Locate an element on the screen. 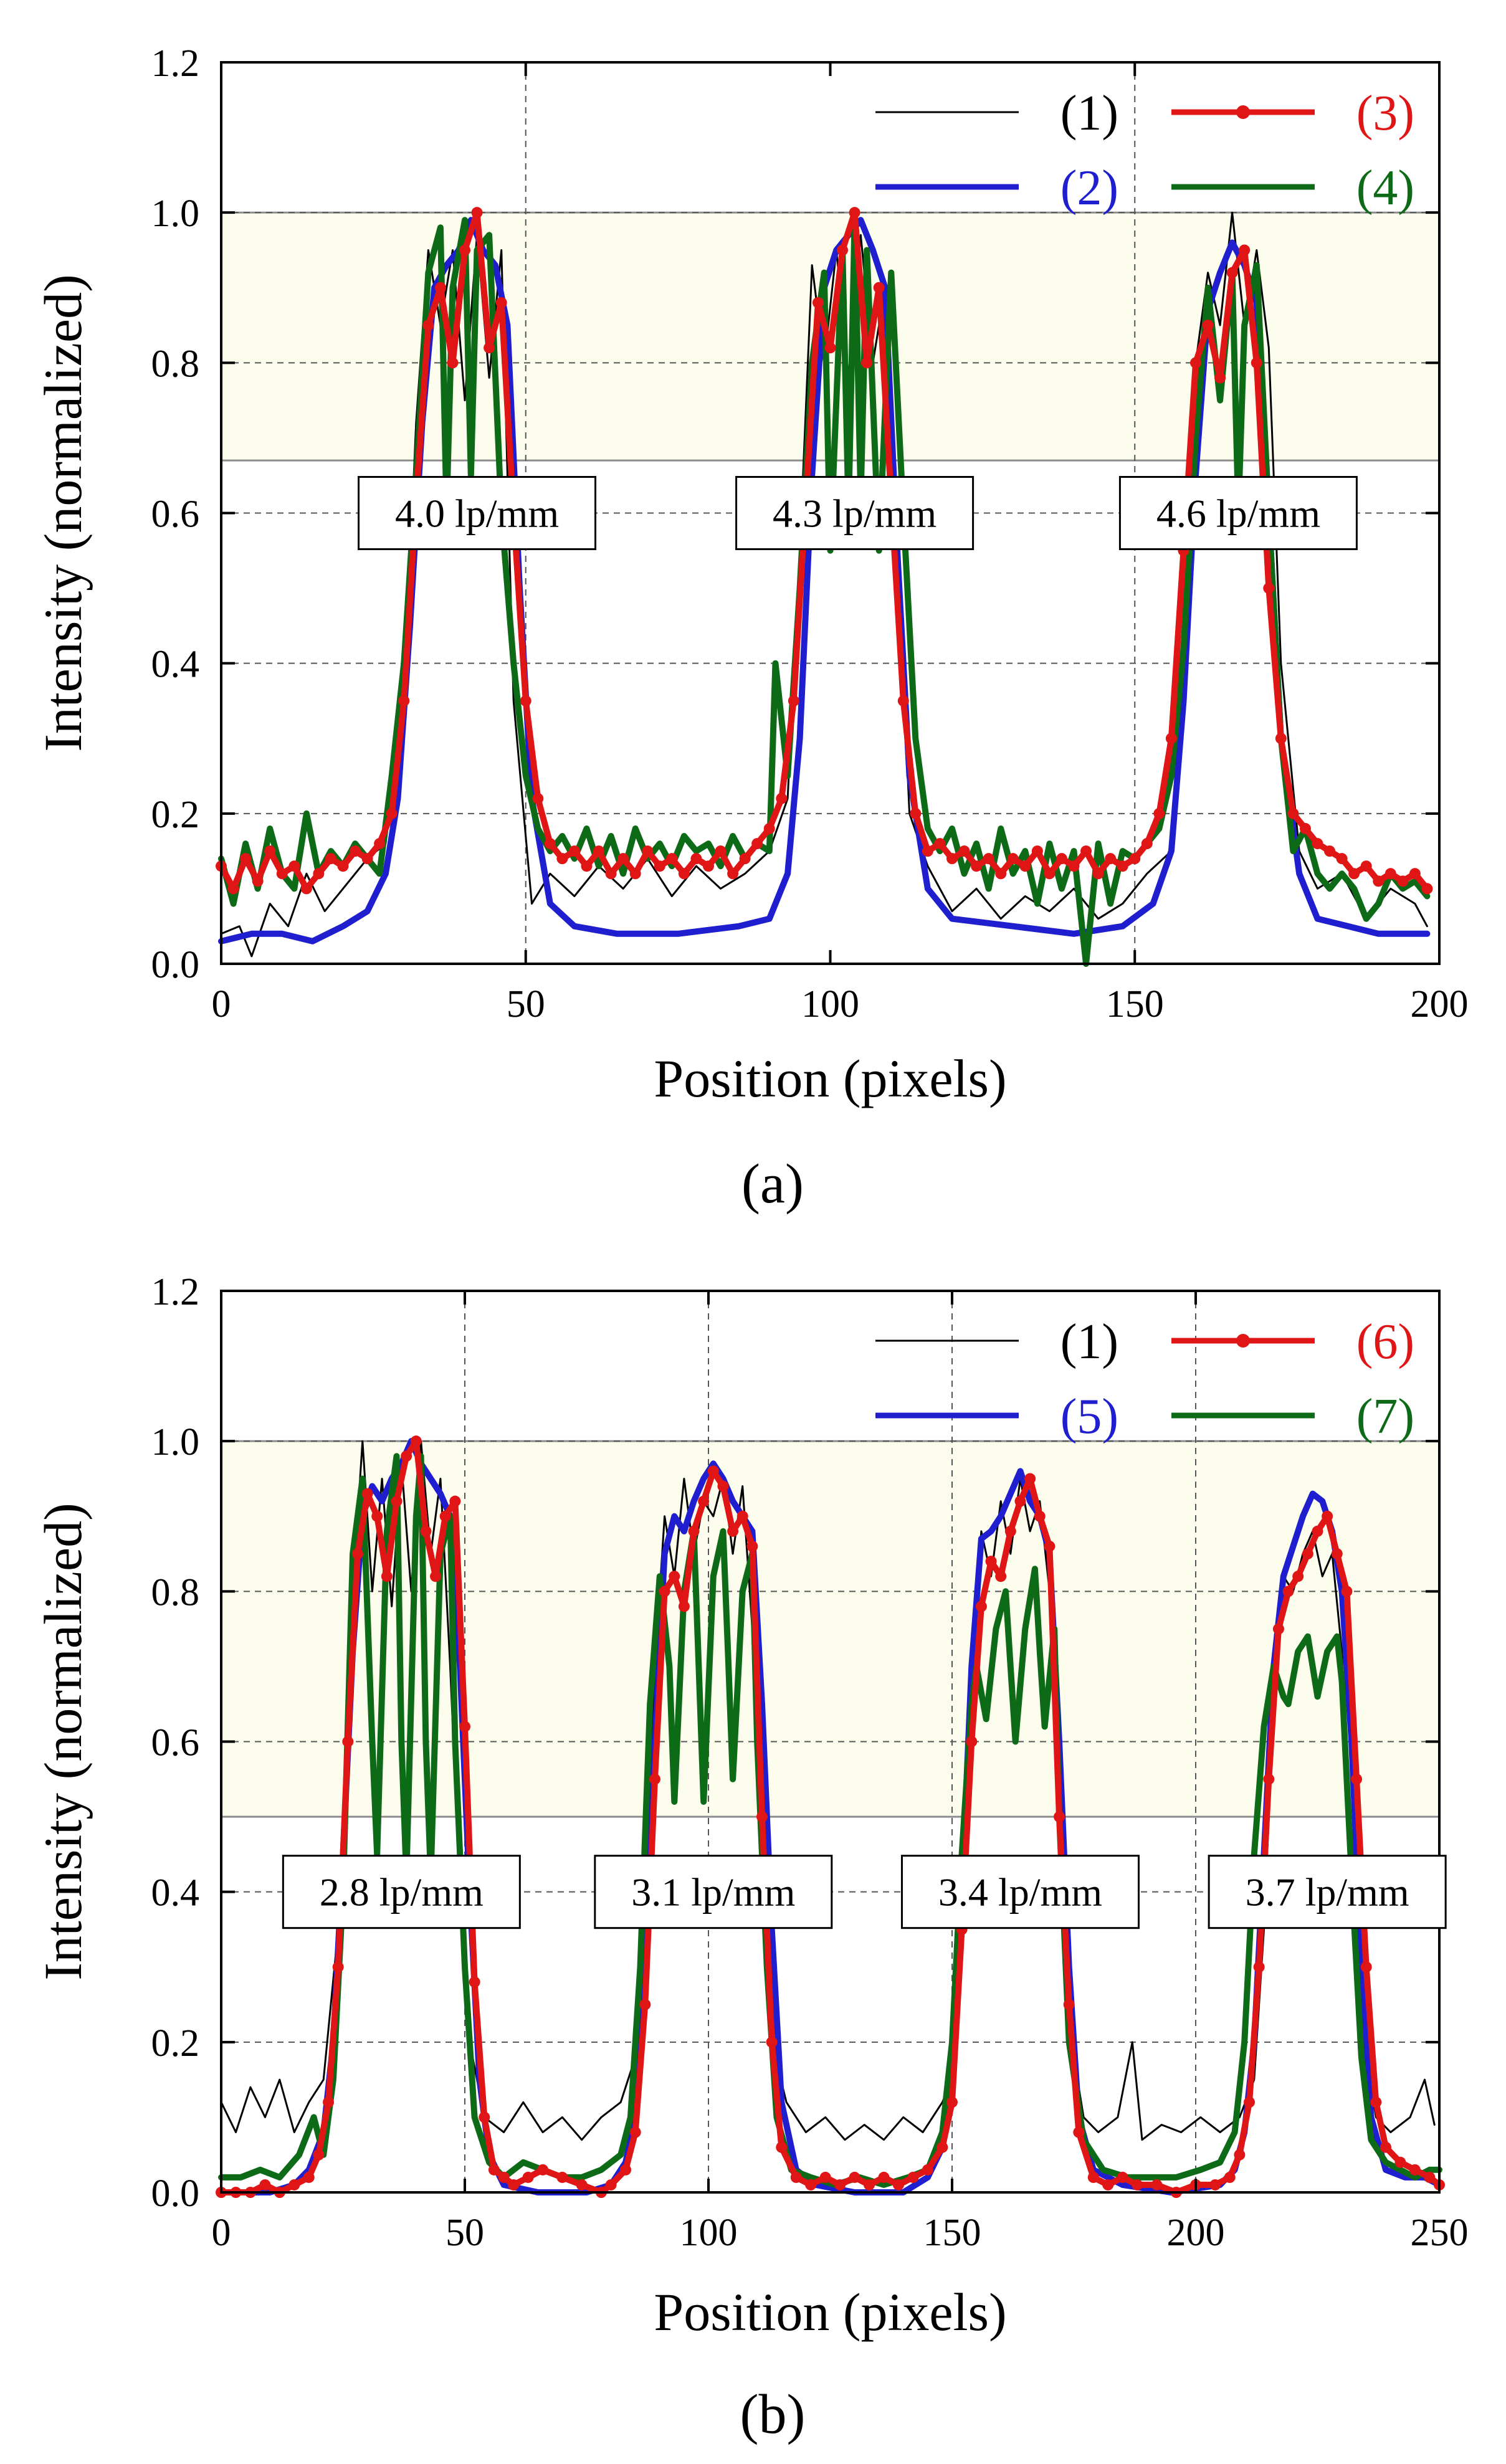 The width and height of the screenshot is (1506, 2464). legend-label: (5) is located at coordinates (1089, 1416).